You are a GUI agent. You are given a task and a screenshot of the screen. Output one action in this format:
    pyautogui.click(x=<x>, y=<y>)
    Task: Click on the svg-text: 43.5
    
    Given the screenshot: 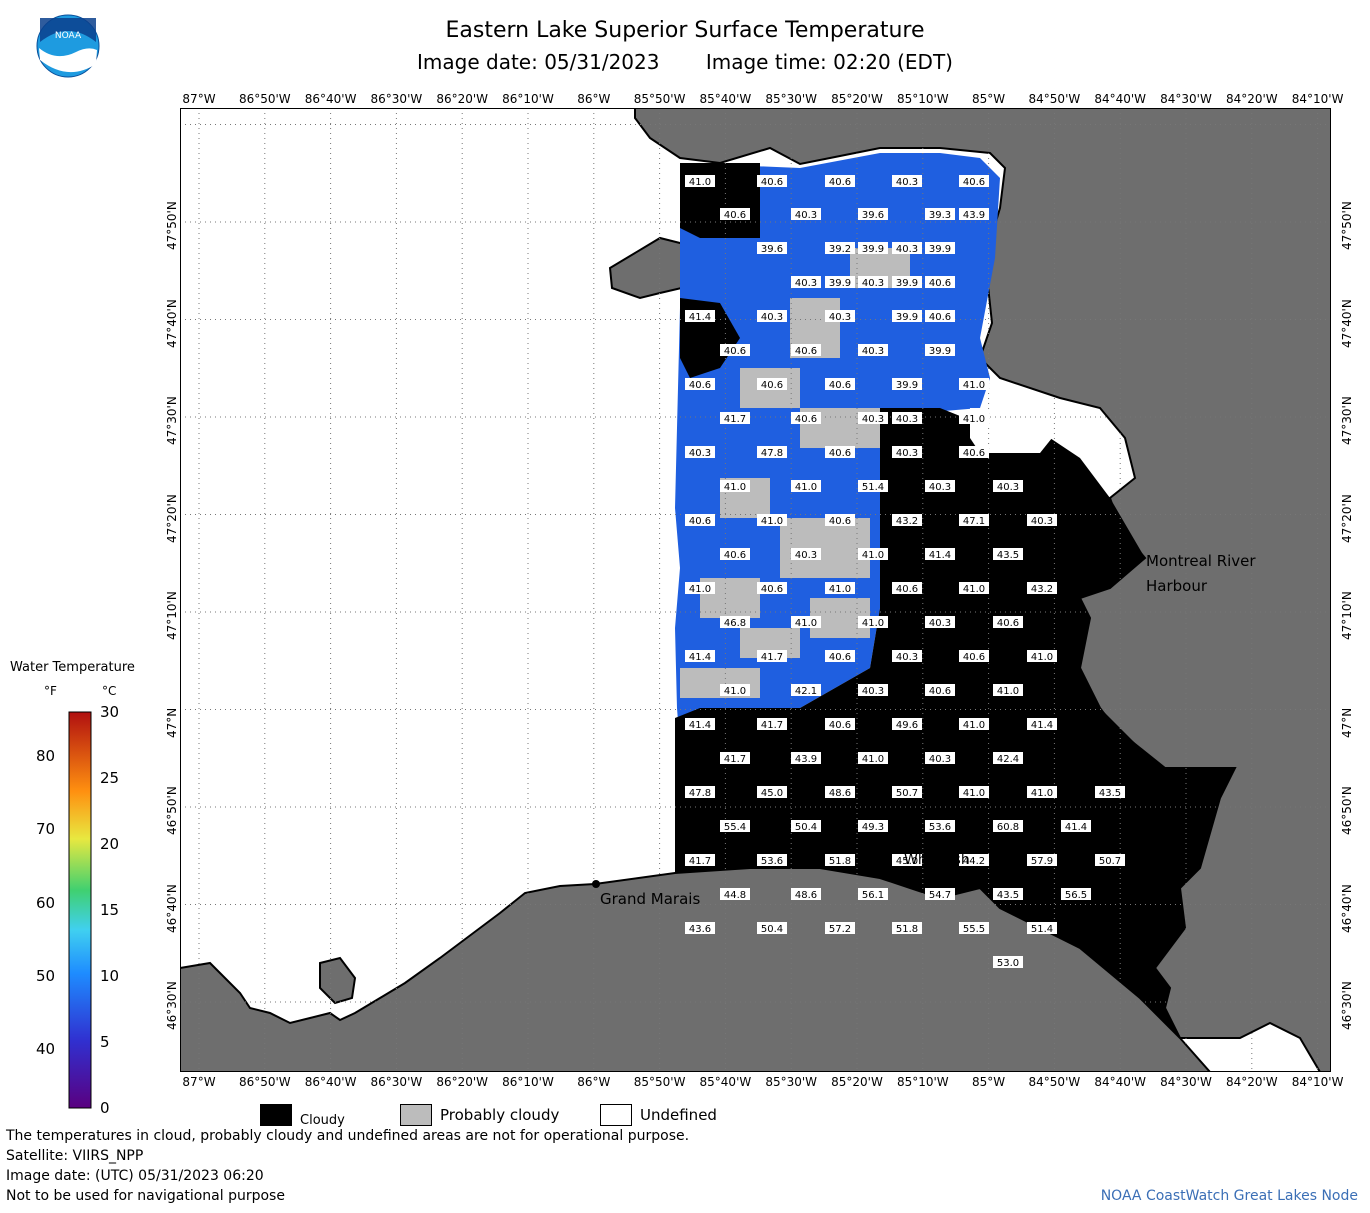 What is the action you would take?
    pyautogui.click(x=1110, y=793)
    